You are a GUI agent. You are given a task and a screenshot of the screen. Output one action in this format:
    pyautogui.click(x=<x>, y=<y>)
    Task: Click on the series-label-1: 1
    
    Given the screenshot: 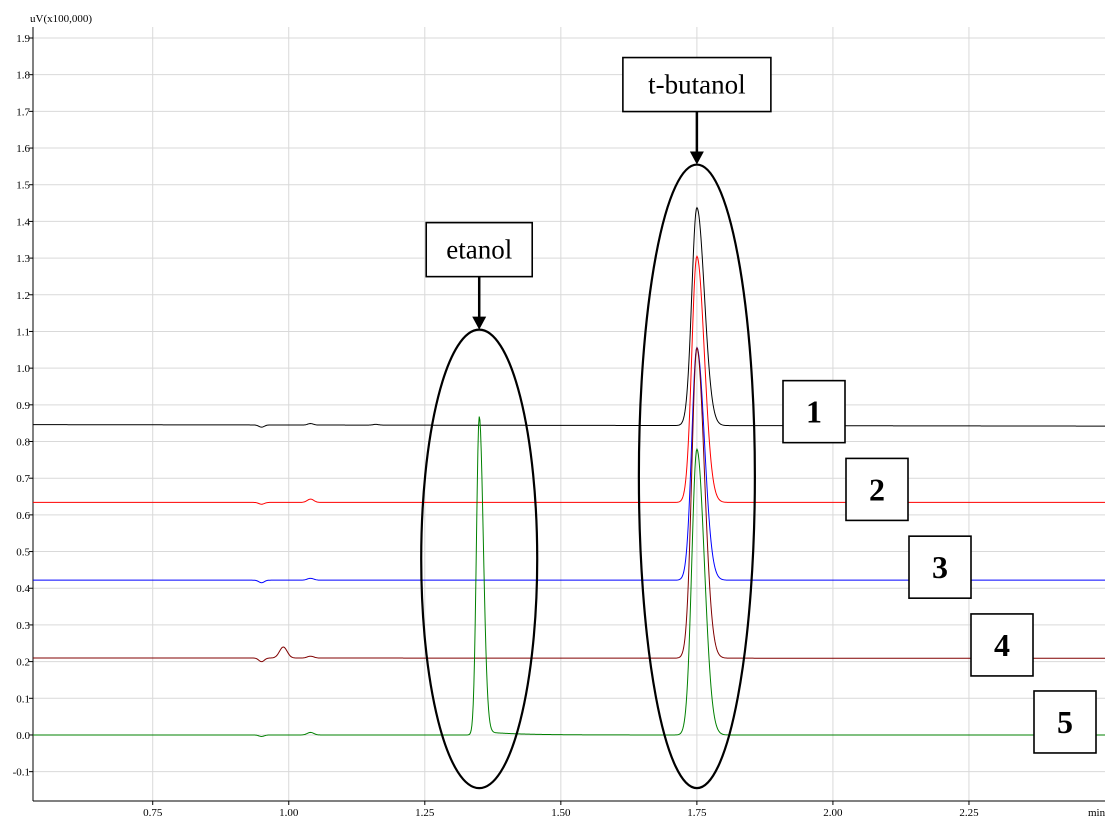 What is the action you would take?
    pyautogui.click(x=814, y=412)
    